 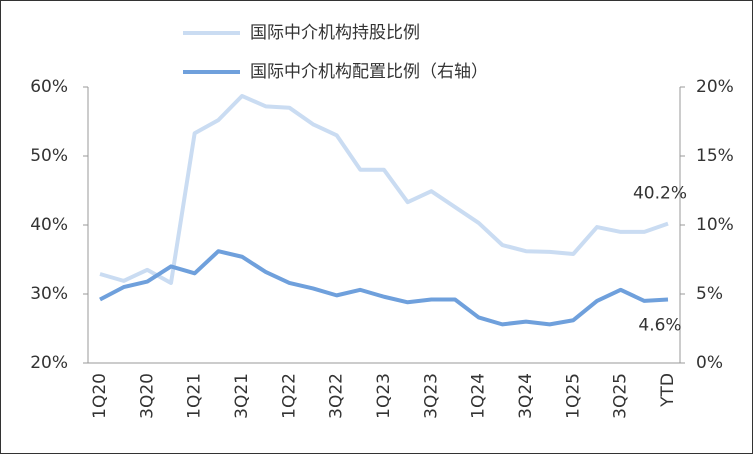 What do you see at coordinates (384, 288) in the screenshot?
I see `series-line` at bounding box center [384, 288].